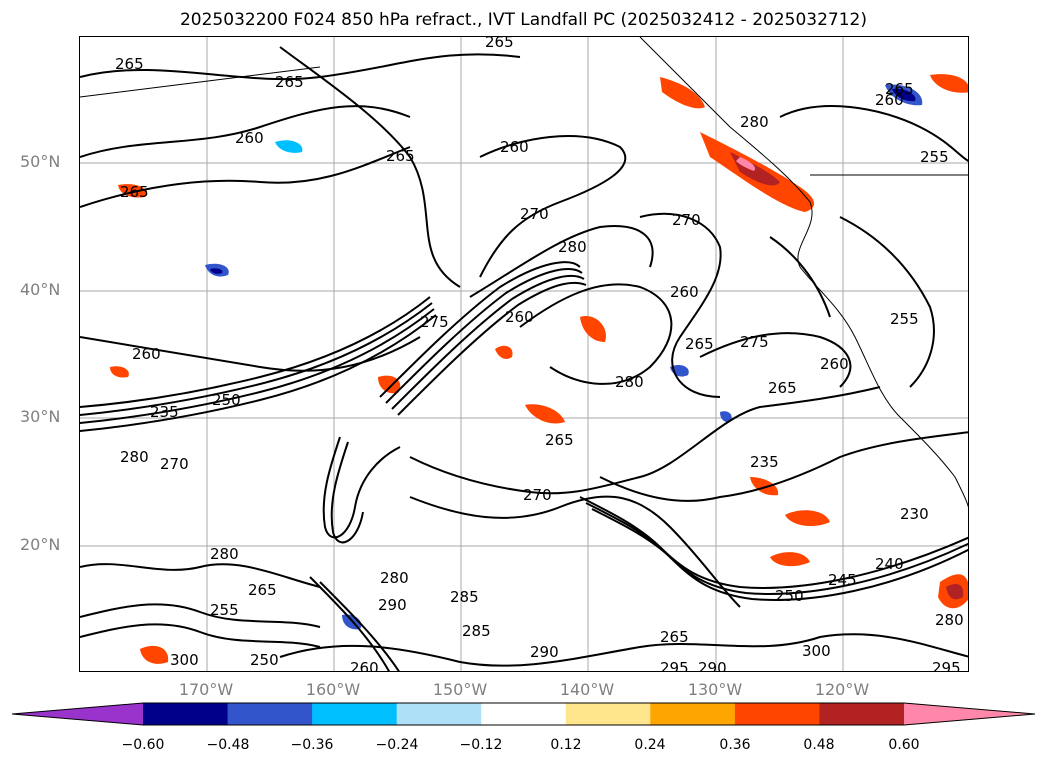 The width and height of the screenshot is (1047, 765). Describe the element at coordinates (312, 745) in the screenshot. I see `colorbar-tick: −0.36` at that location.